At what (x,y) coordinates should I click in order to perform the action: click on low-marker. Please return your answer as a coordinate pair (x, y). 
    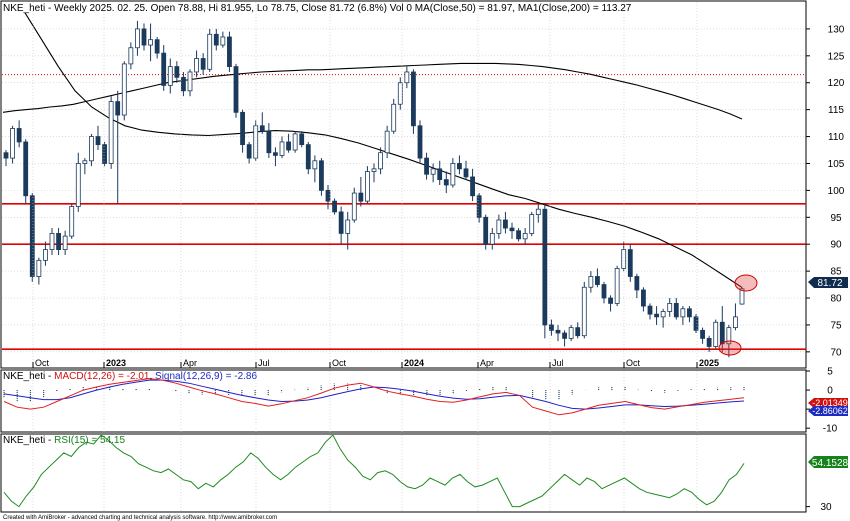
    Looking at the image, I should click on (730, 348).